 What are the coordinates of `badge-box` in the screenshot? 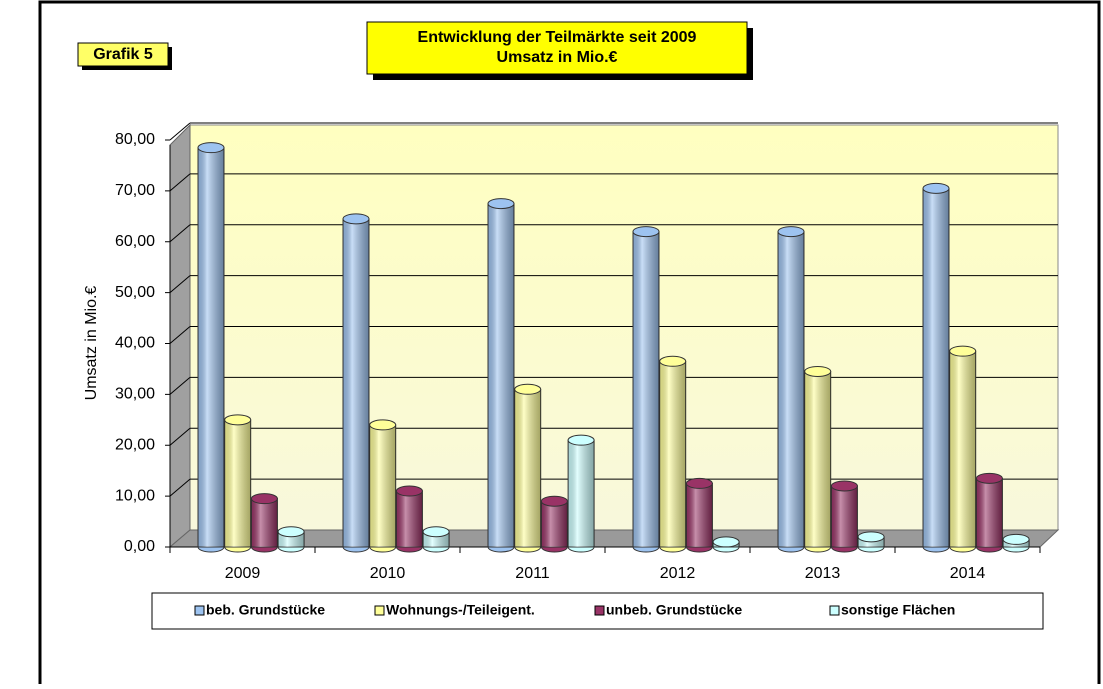 It's located at (123, 54).